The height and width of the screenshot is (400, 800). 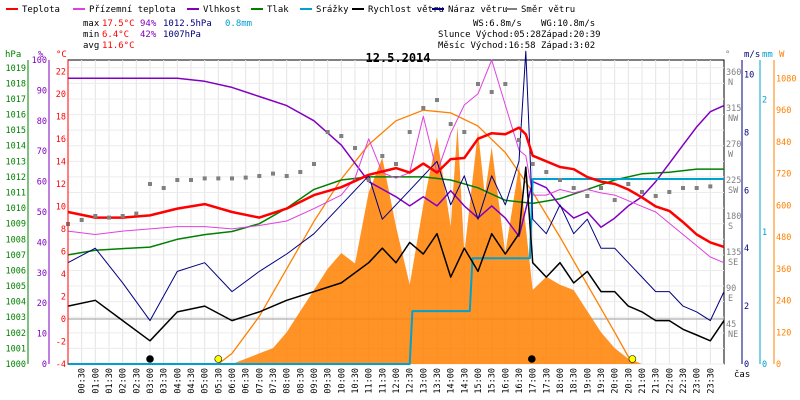 I want to click on time-tick-label: 12:00, so click(x=397, y=381).